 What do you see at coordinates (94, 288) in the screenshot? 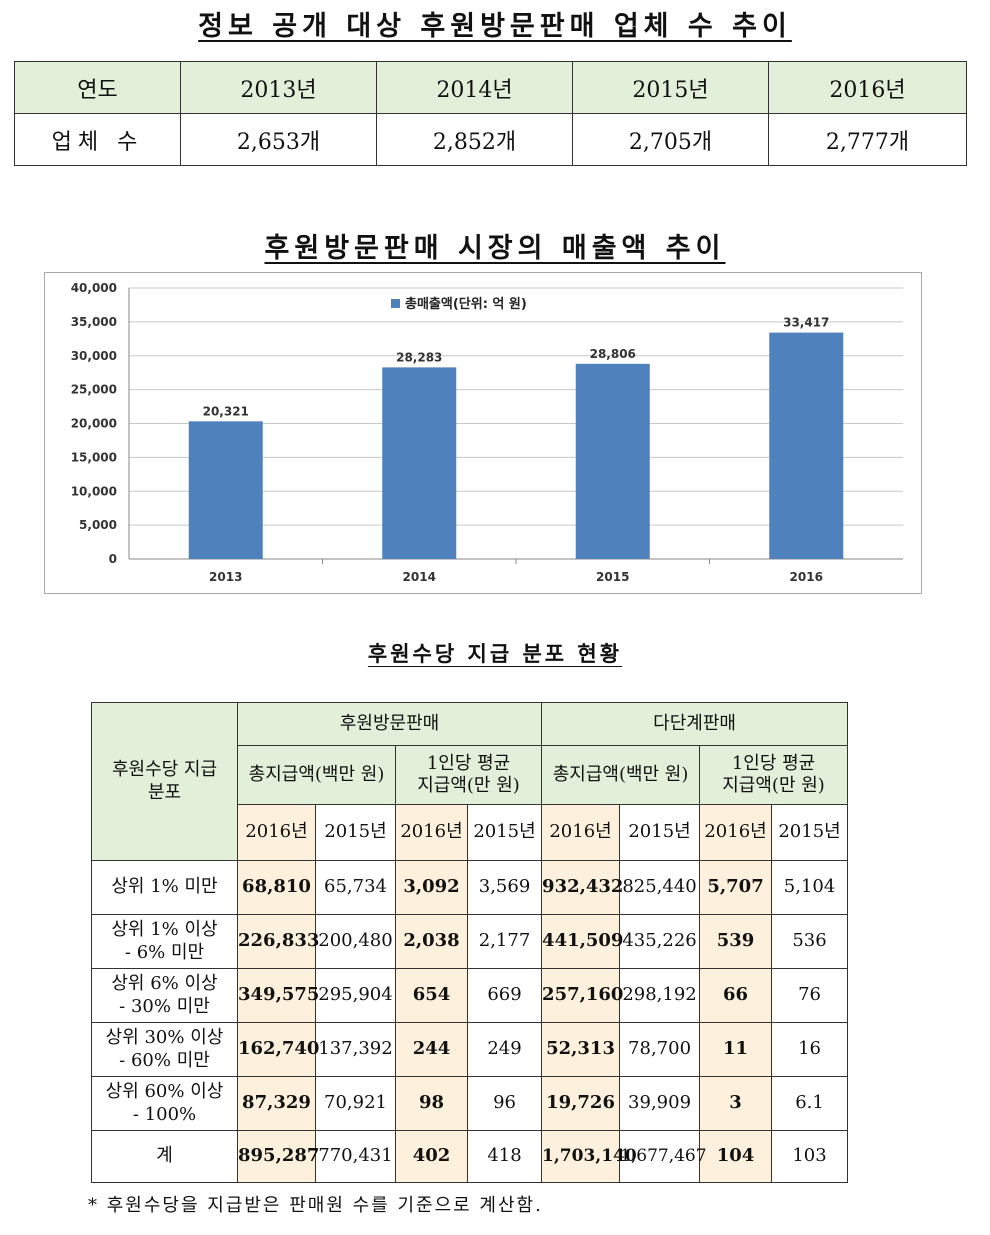
I see `y-tick-label: 40,000` at bounding box center [94, 288].